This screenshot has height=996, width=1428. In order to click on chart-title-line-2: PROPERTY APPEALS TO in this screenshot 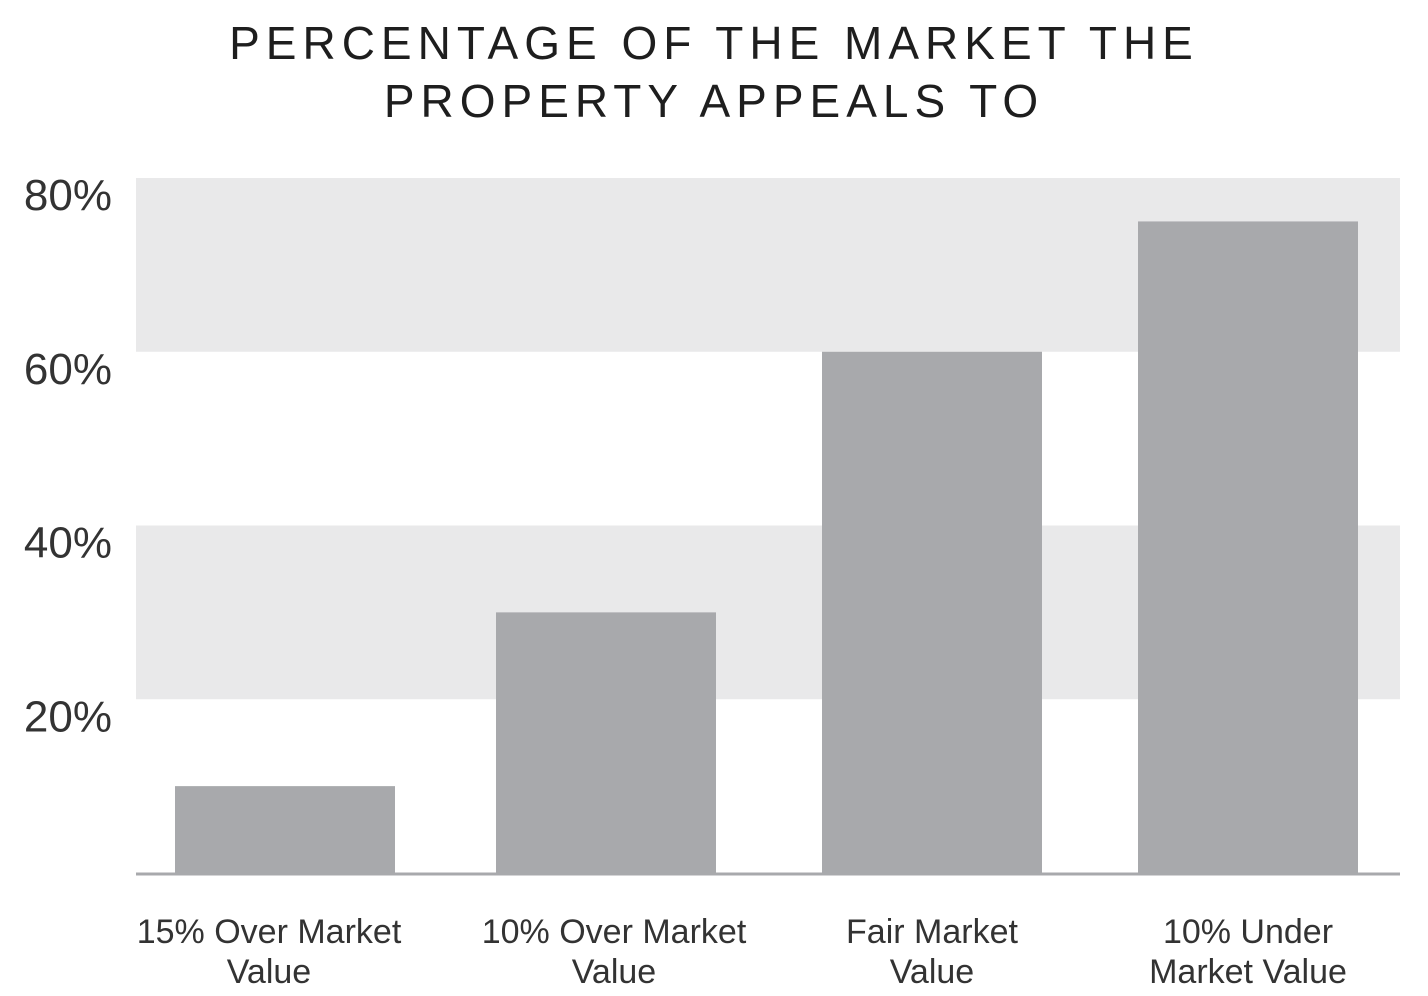, I will do `click(714, 101)`.